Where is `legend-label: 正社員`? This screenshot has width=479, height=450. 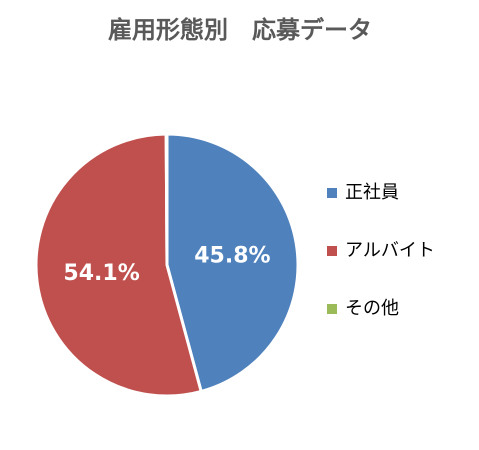
legend-label: 正社員 is located at coordinates (372, 192).